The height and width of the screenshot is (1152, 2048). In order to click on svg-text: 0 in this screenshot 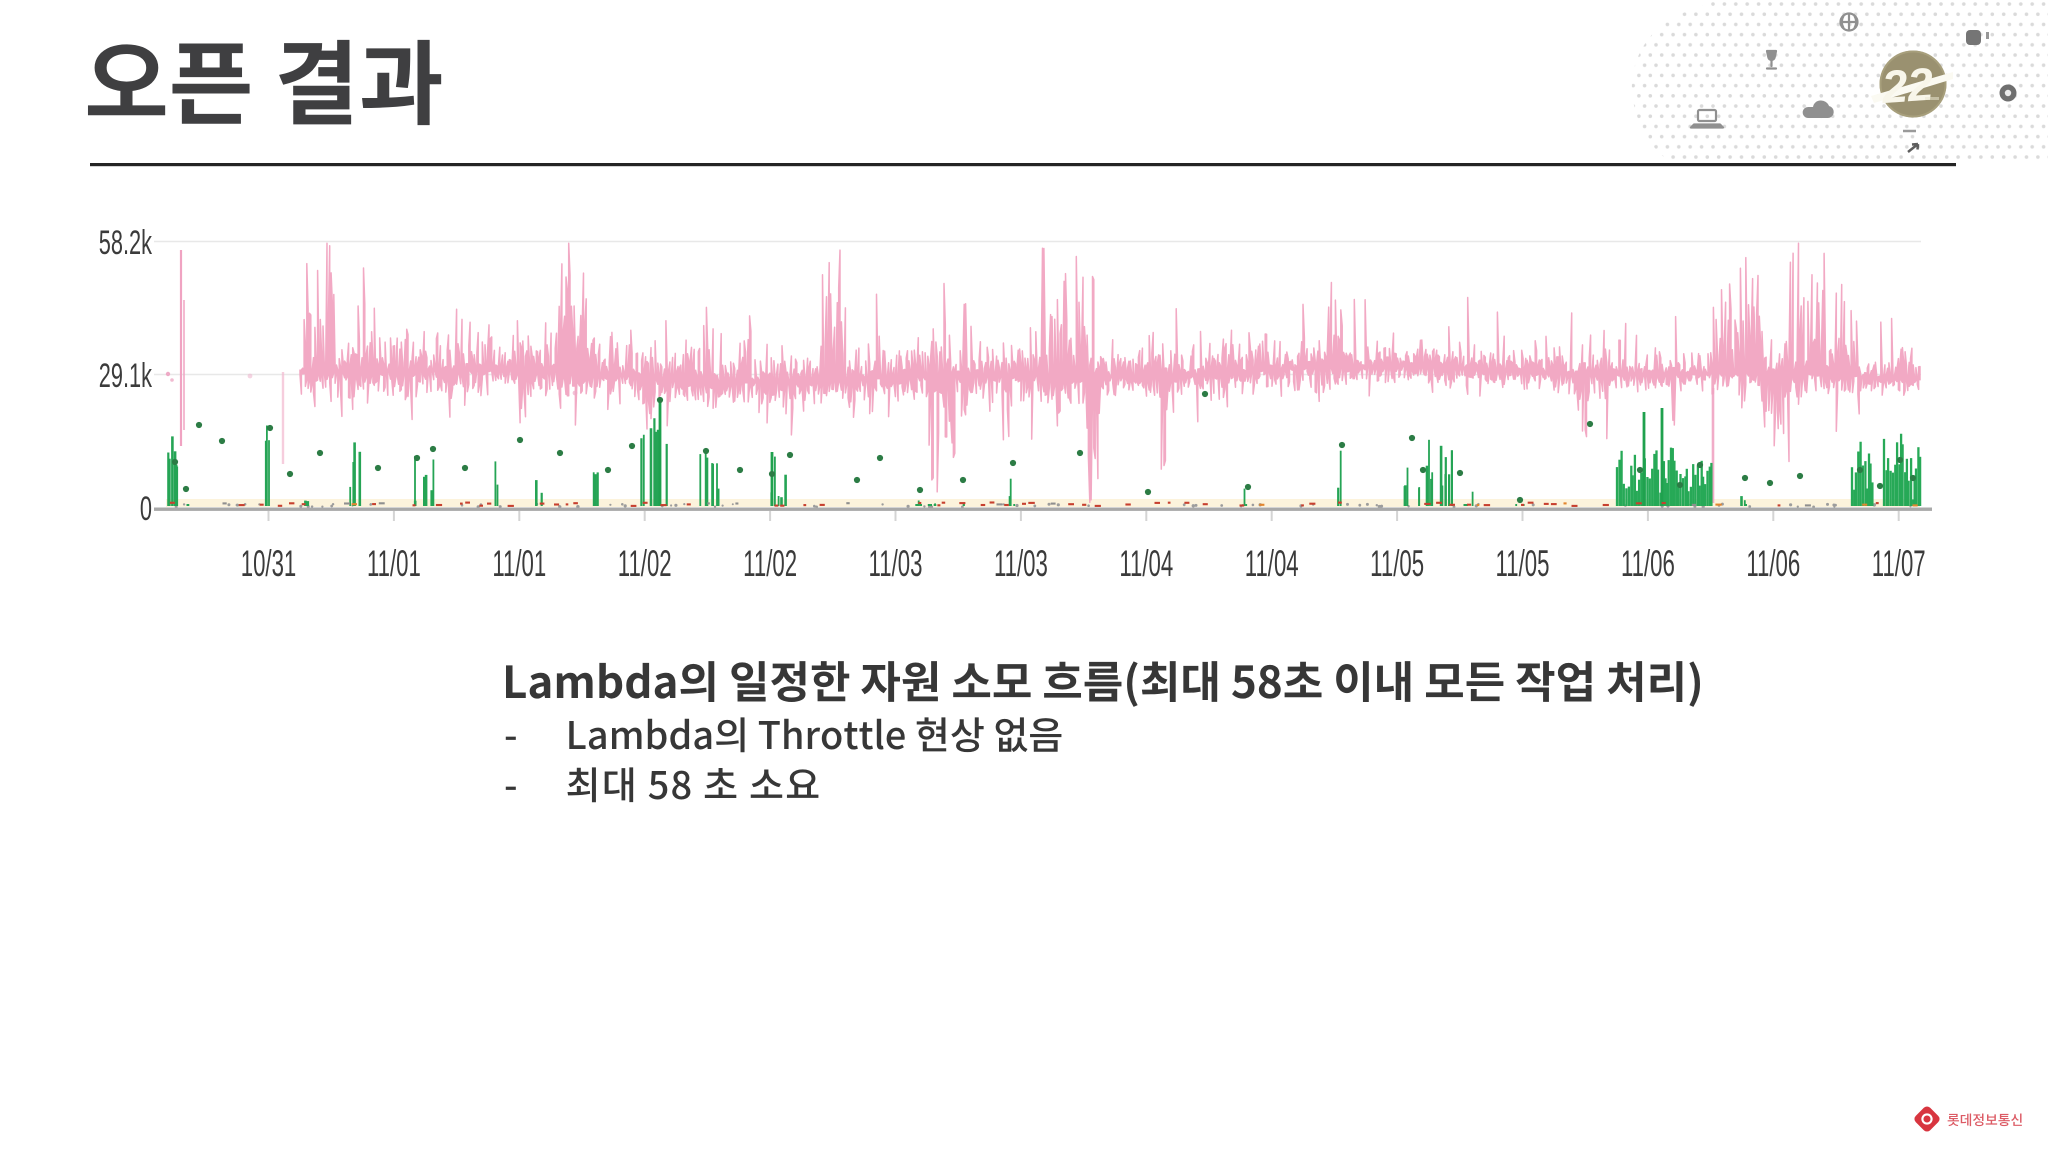, I will do `click(146, 509)`.